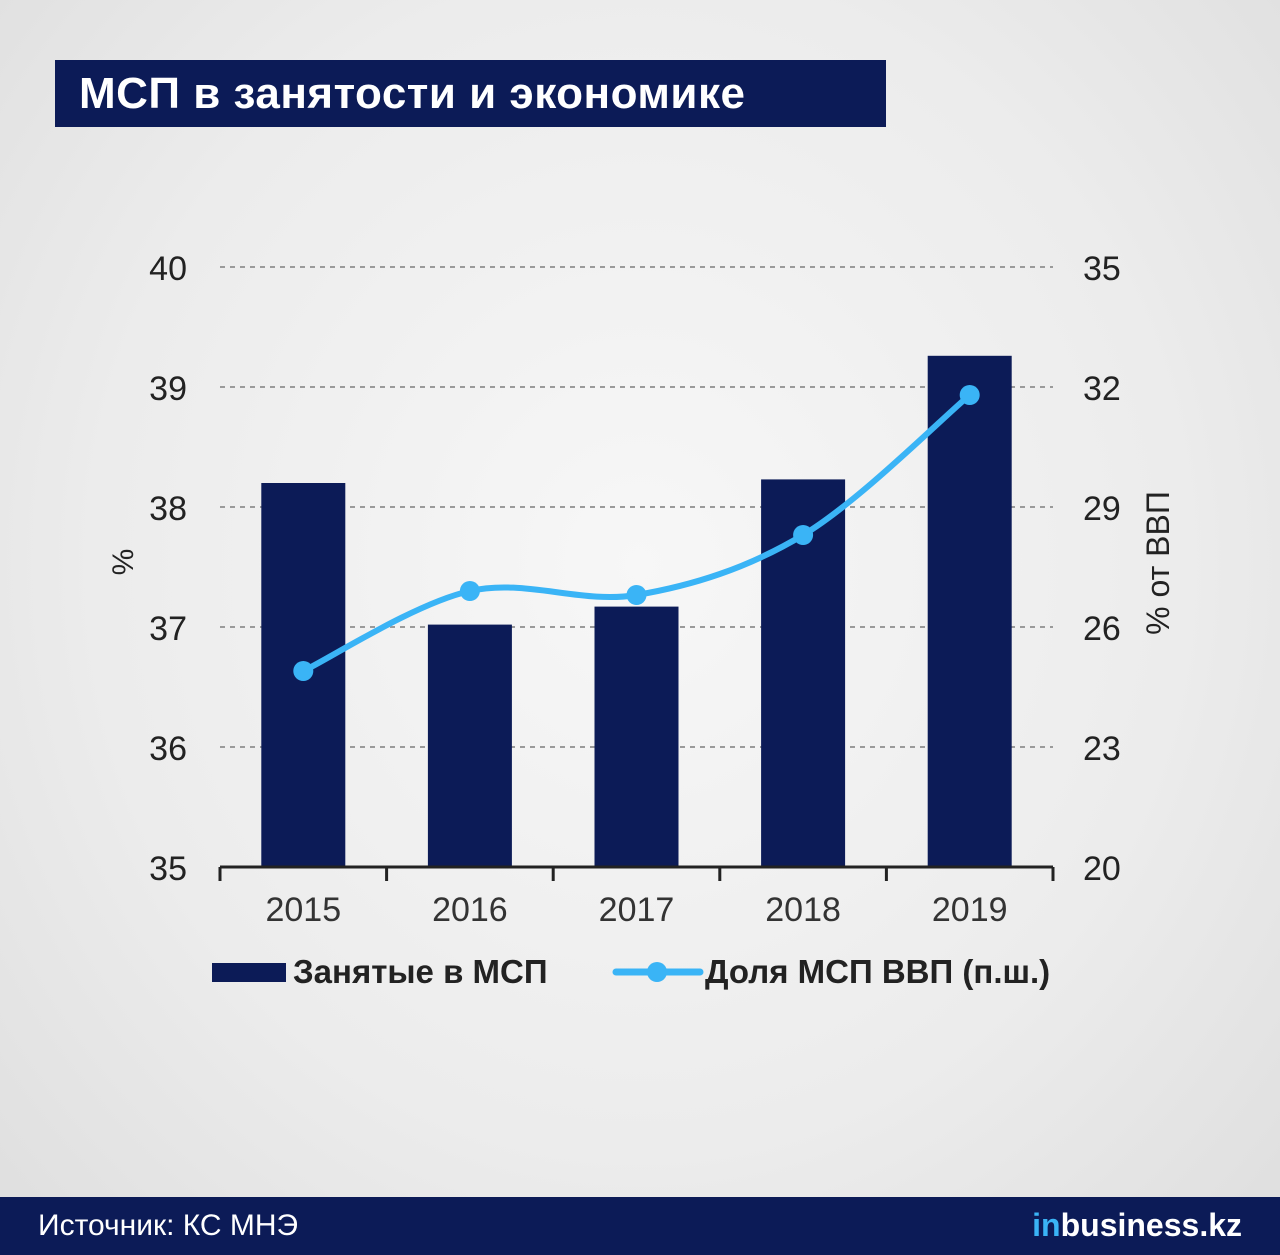 Image resolution: width=1280 pixels, height=1255 pixels. What do you see at coordinates (877, 971) in the screenshot?
I see `legend-line-label: Доля МСП ВВП (п.ш.)` at bounding box center [877, 971].